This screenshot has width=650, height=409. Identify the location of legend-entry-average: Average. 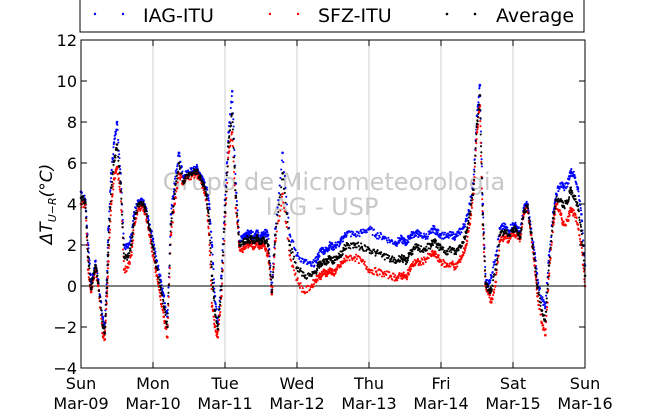
(509, 16).